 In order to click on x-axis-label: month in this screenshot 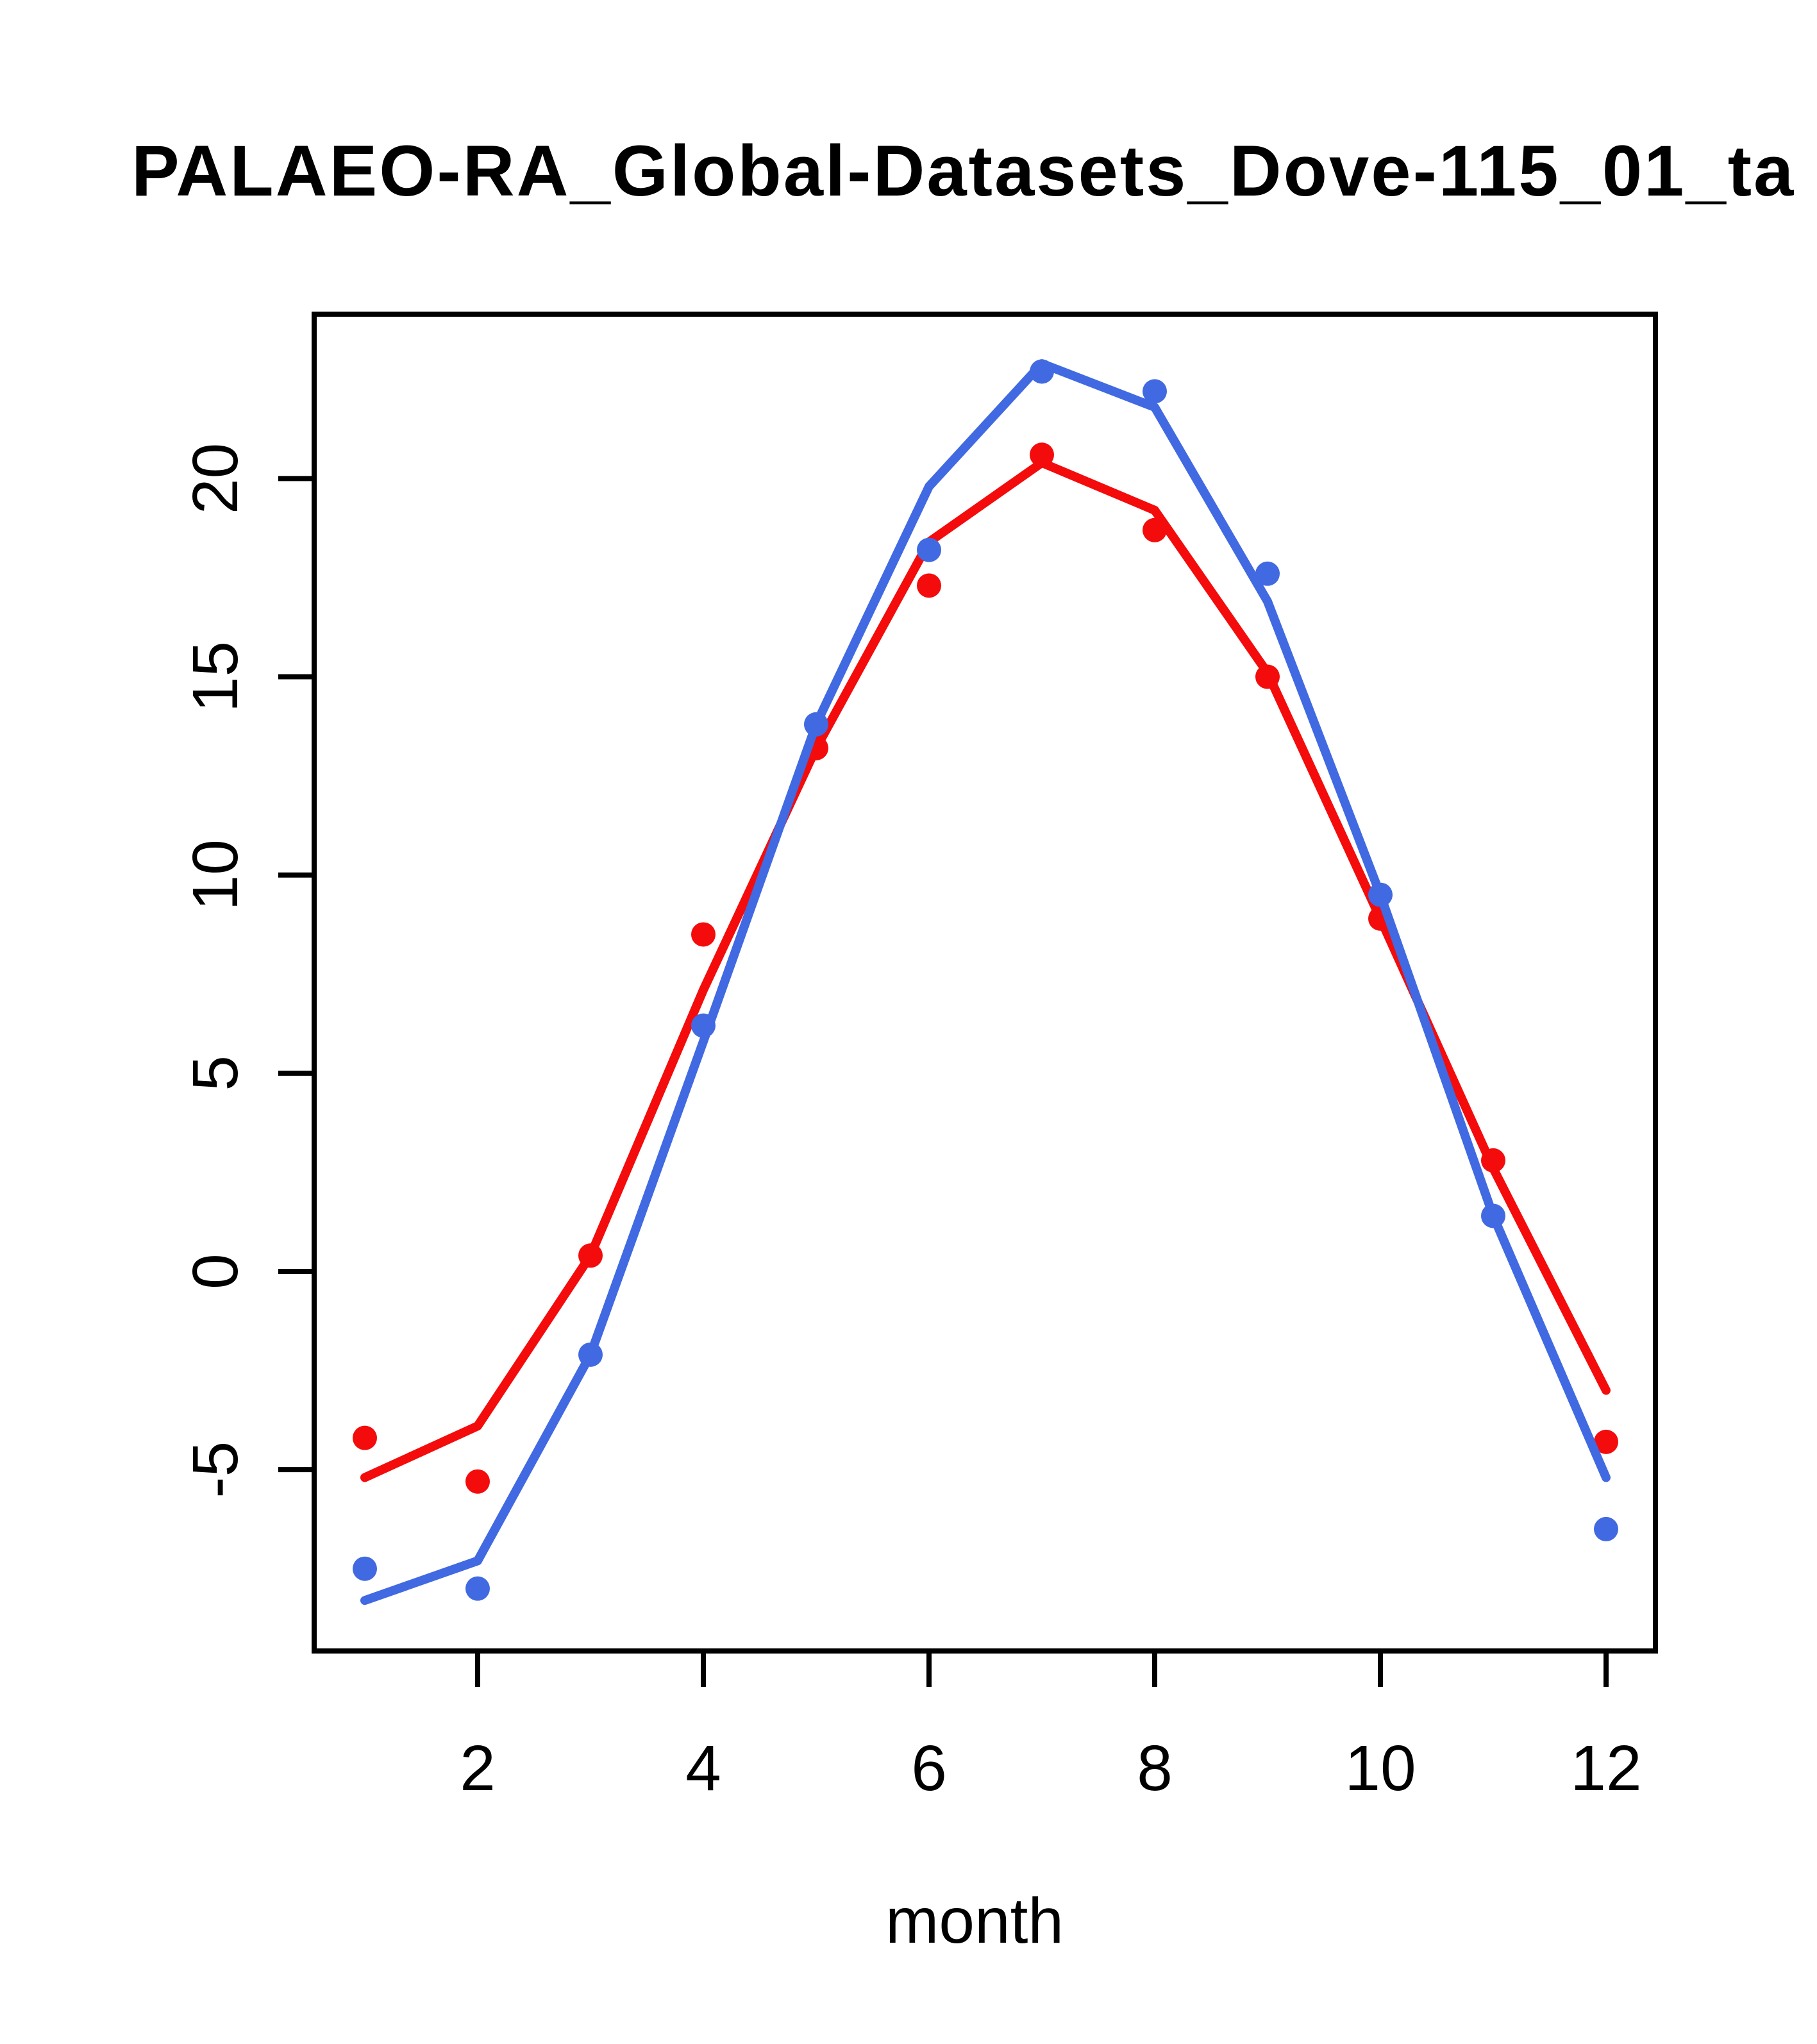, I will do `click(975, 1921)`.